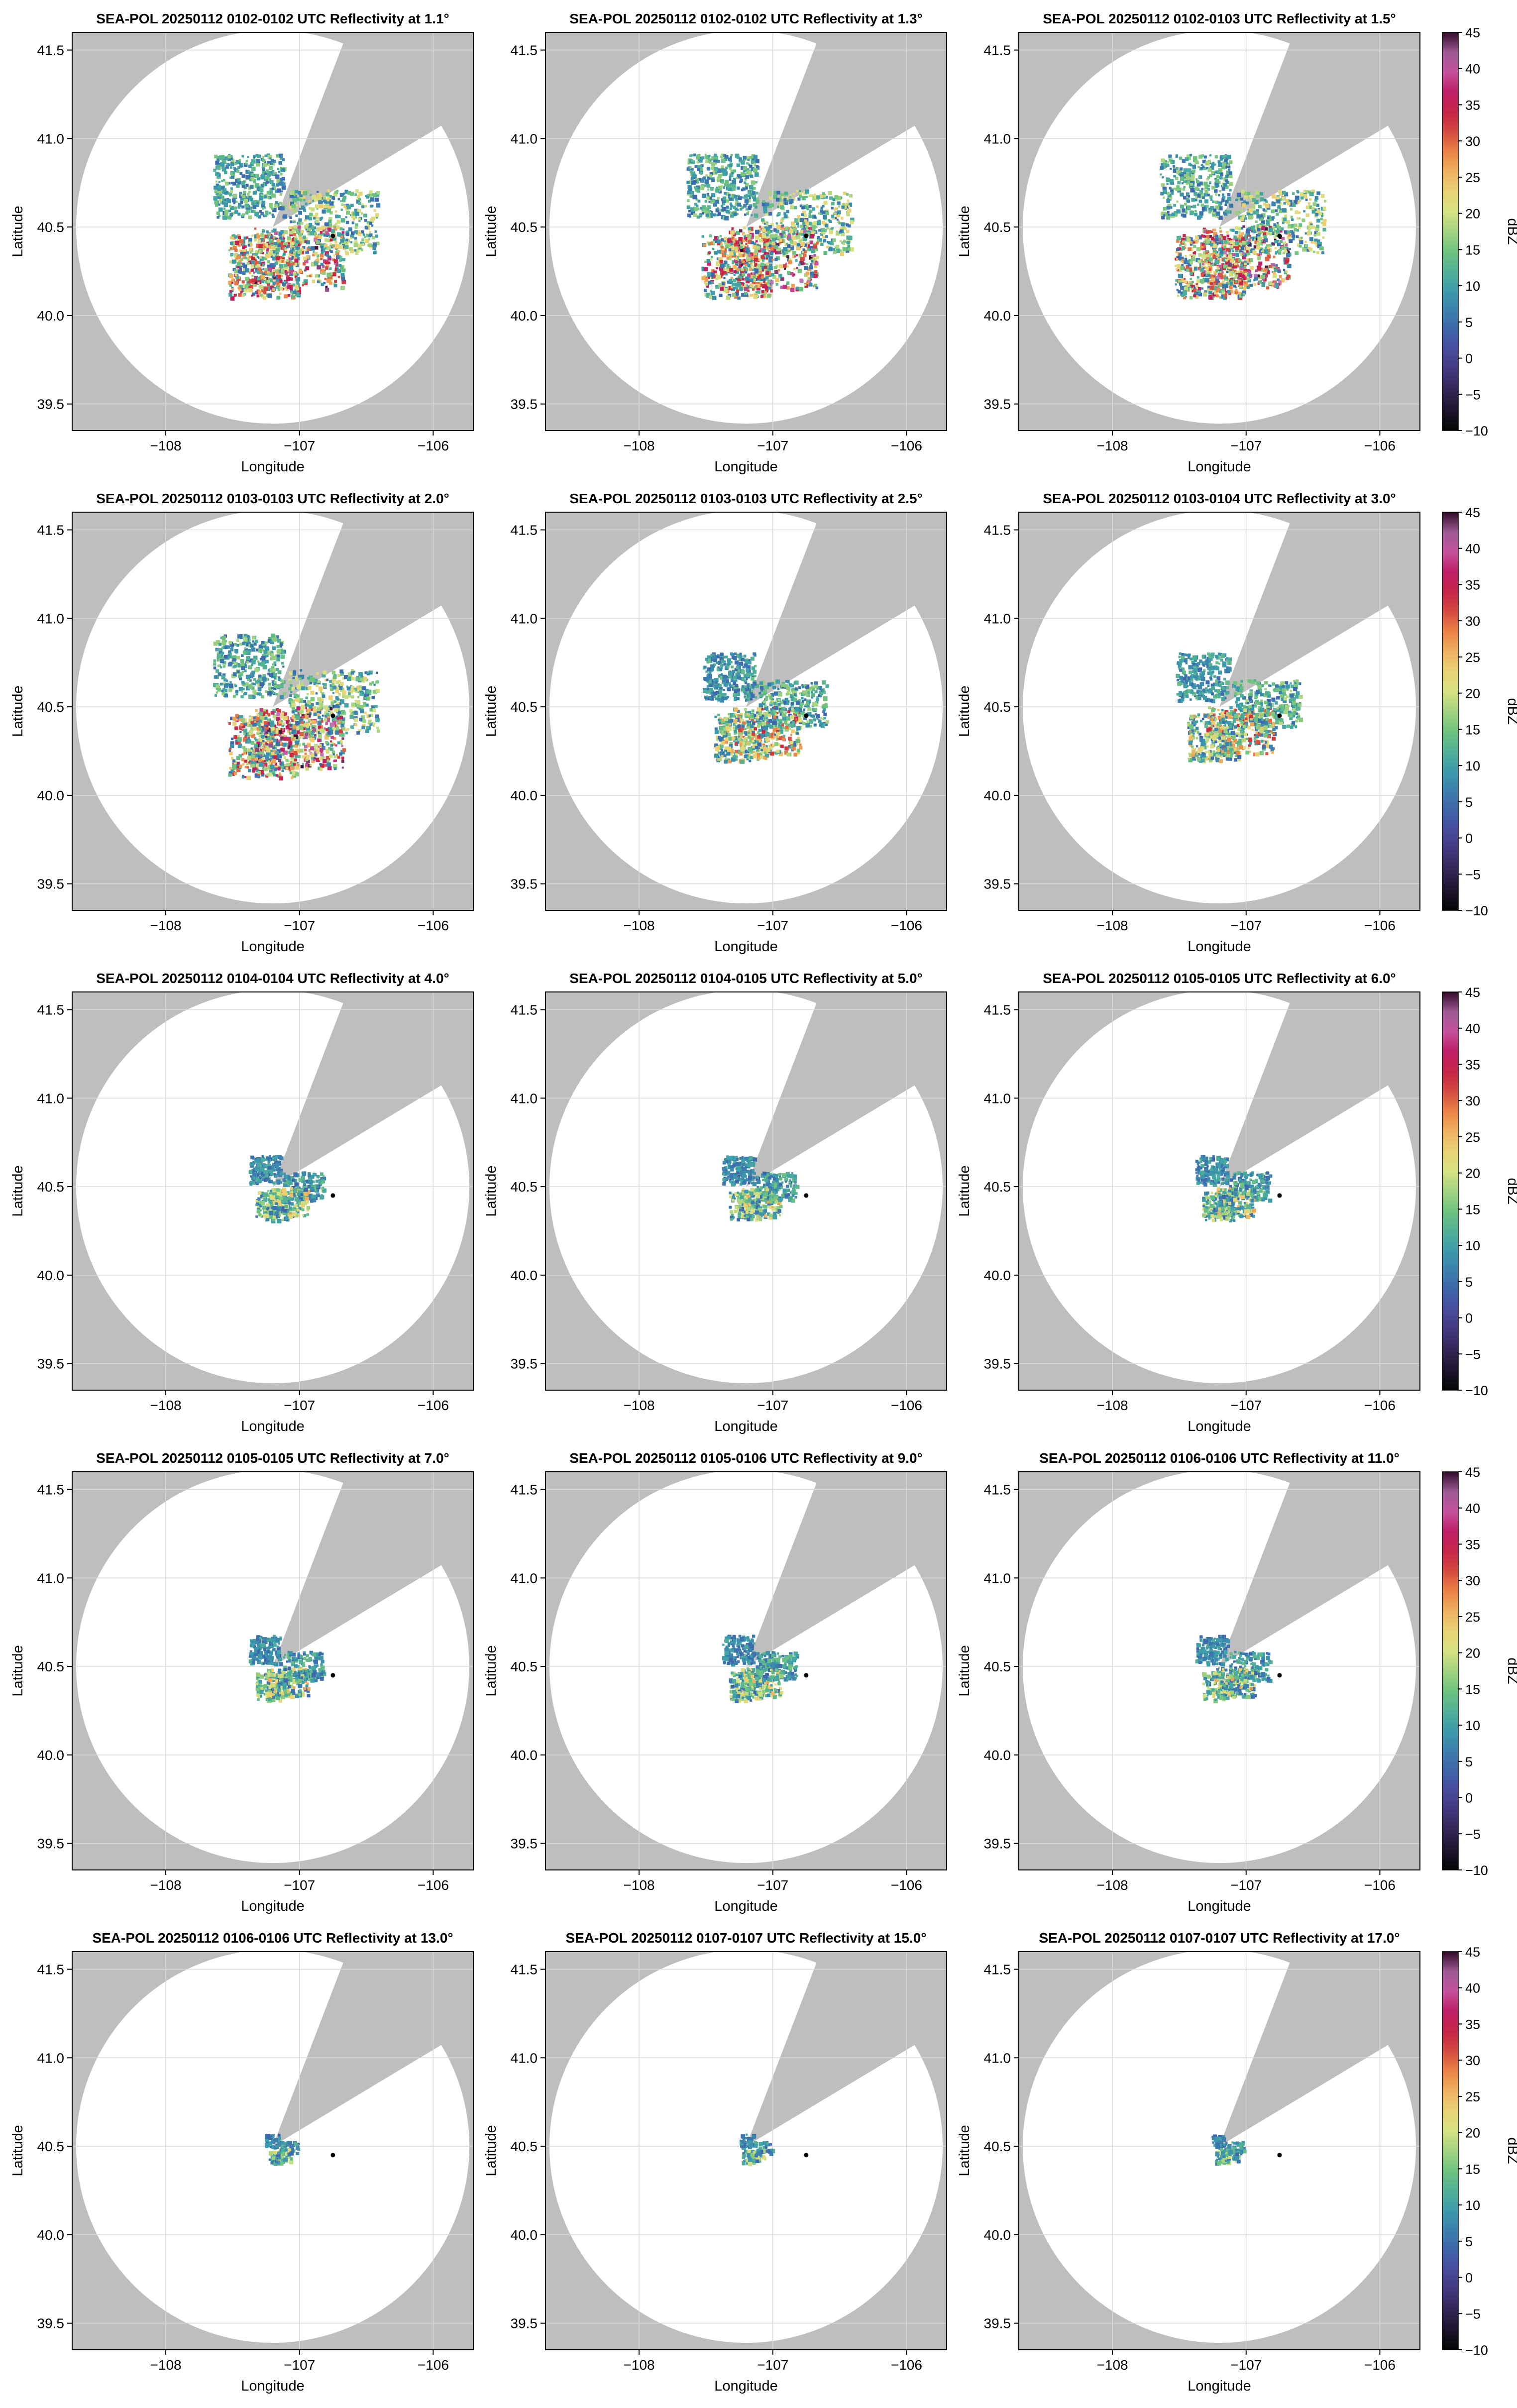 This screenshot has width=1517, height=2408. What do you see at coordinates (1473, 1064) in the screenshot?
I see `colorbar-tick-label: 35` at bounding box center [1473, 1064].